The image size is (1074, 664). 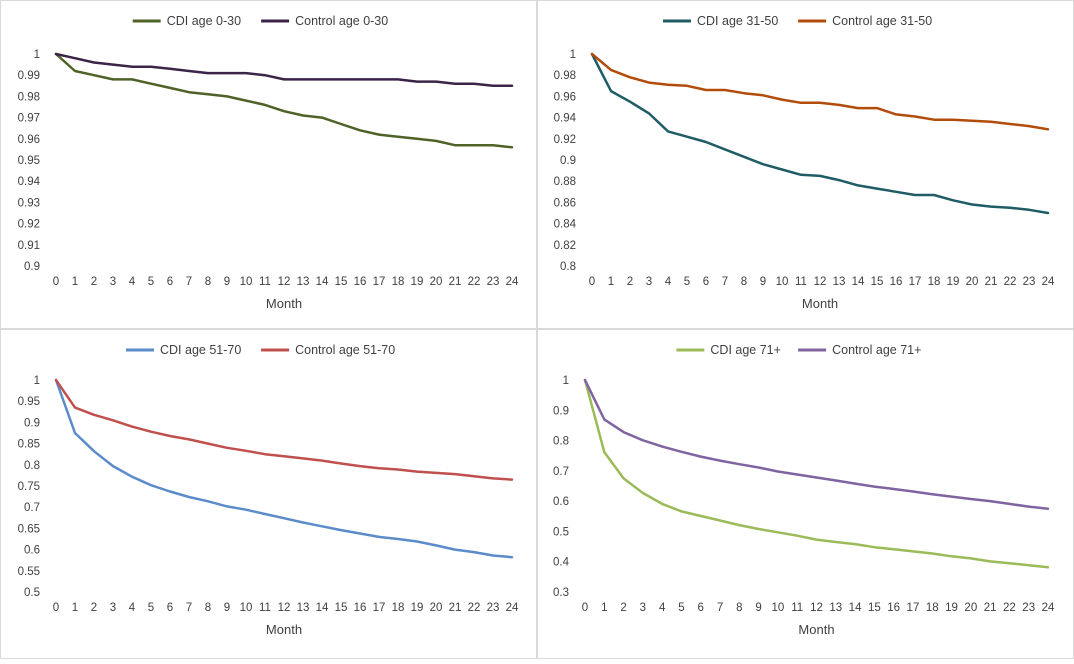 I want to click on legend-item: CDI age 31-50, so click(x=720, y=21).